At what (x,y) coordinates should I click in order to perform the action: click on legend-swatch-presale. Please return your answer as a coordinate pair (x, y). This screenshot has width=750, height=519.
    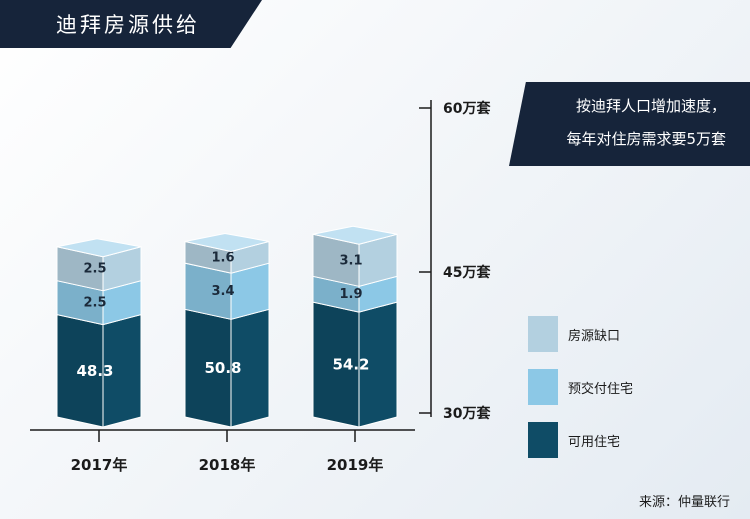
    Looking at the image, I should click on (543, 387).